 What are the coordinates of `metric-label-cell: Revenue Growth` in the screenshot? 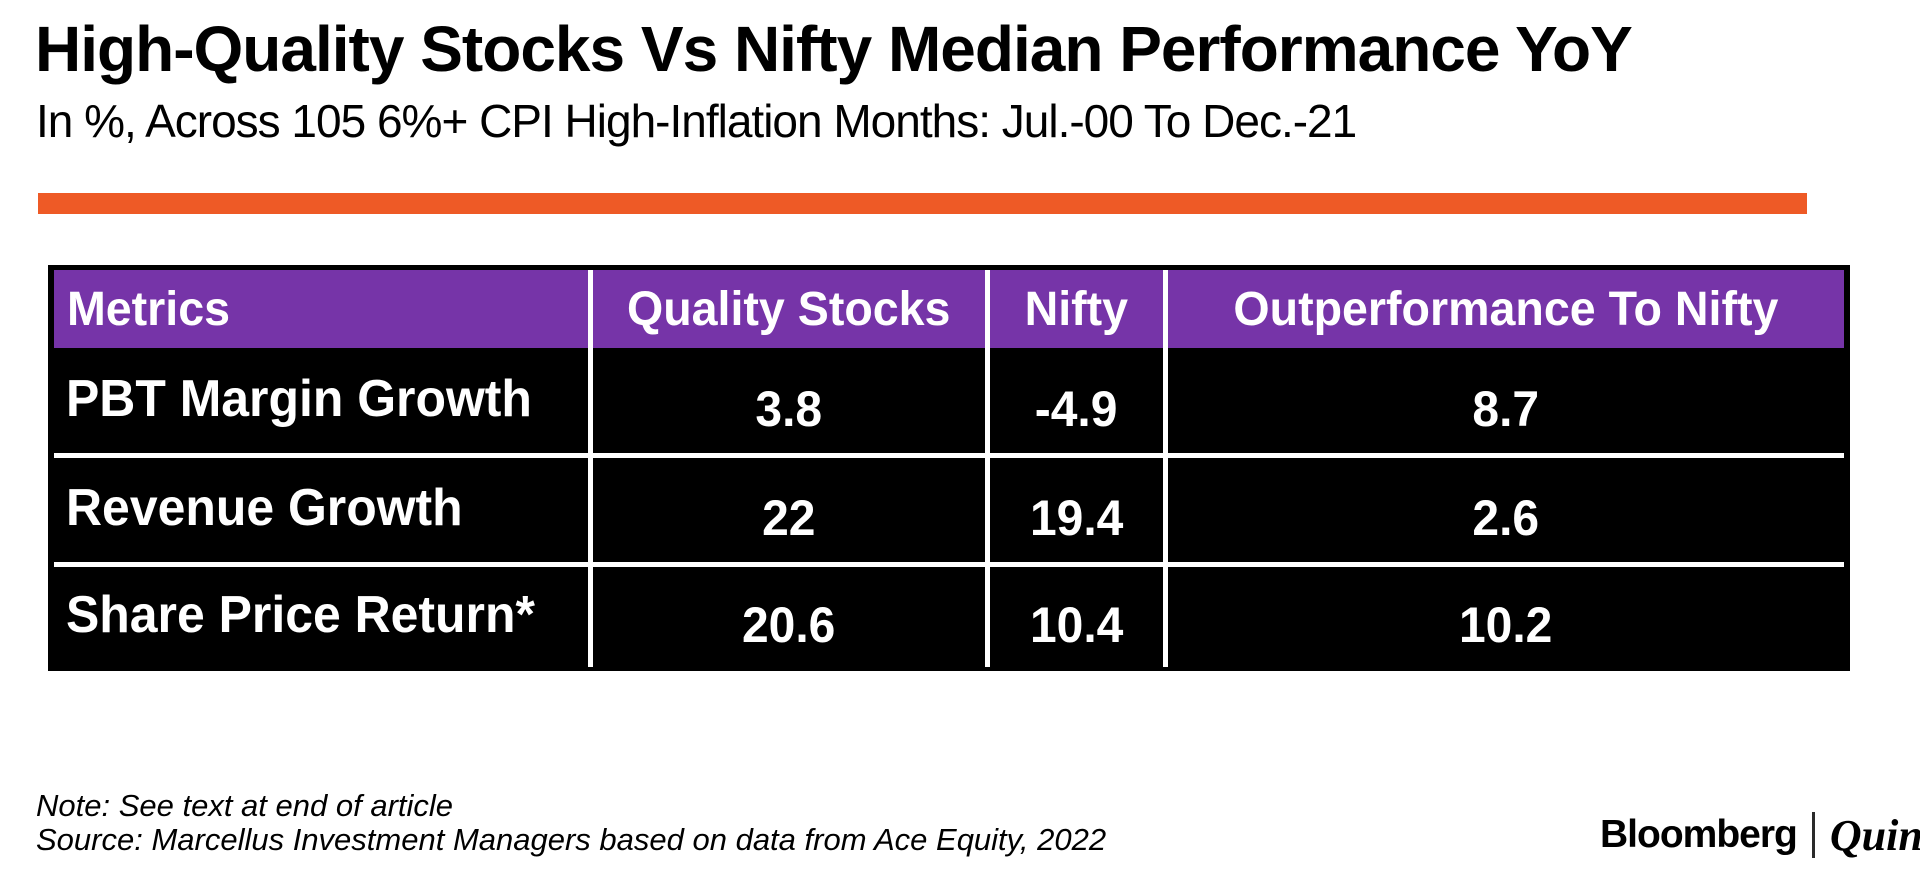 It's located at (321, 510).